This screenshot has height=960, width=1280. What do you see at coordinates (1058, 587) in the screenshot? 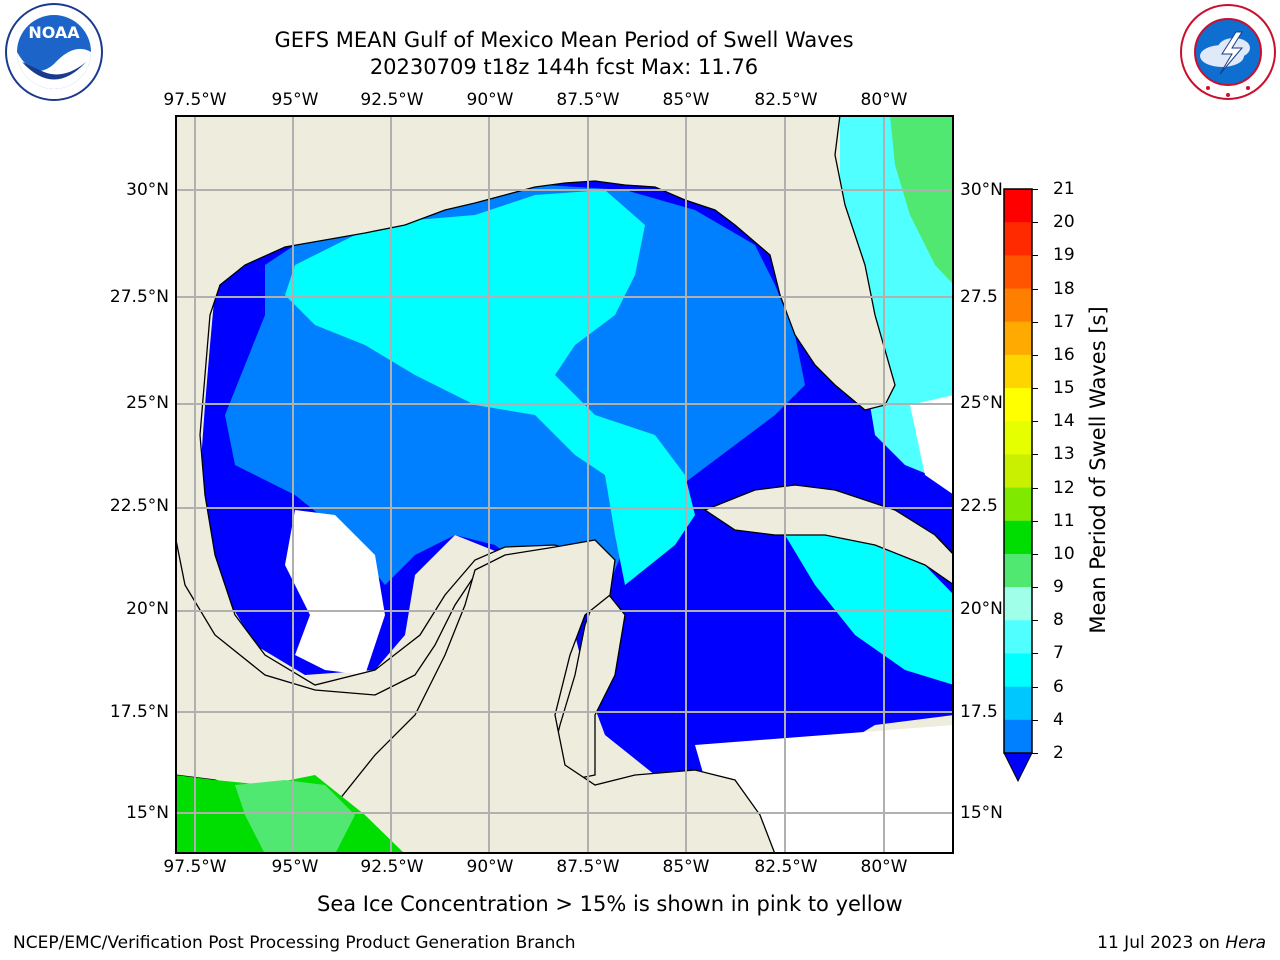
I see `colorbar-tick-label: 9` at bounding box center [1058, 587].